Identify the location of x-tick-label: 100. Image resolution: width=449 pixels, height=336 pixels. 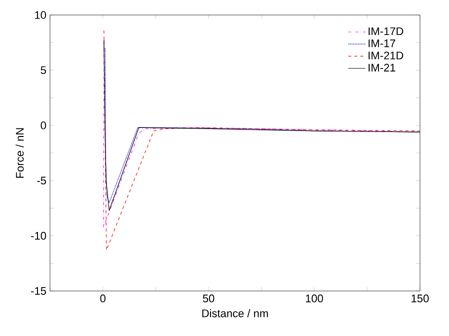
(315, 298).